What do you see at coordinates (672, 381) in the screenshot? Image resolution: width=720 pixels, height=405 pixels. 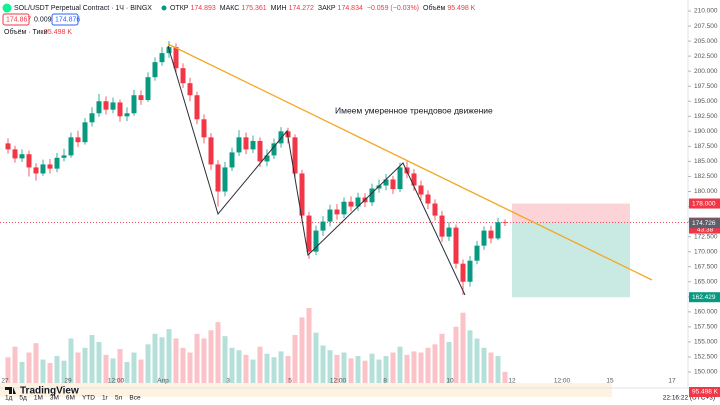 I see `x-tick-label: 17` at bounding box center [672, 381].